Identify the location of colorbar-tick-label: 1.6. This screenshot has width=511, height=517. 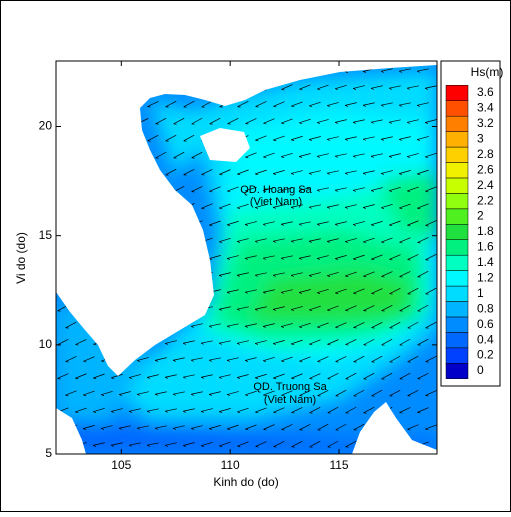
(485, 247).